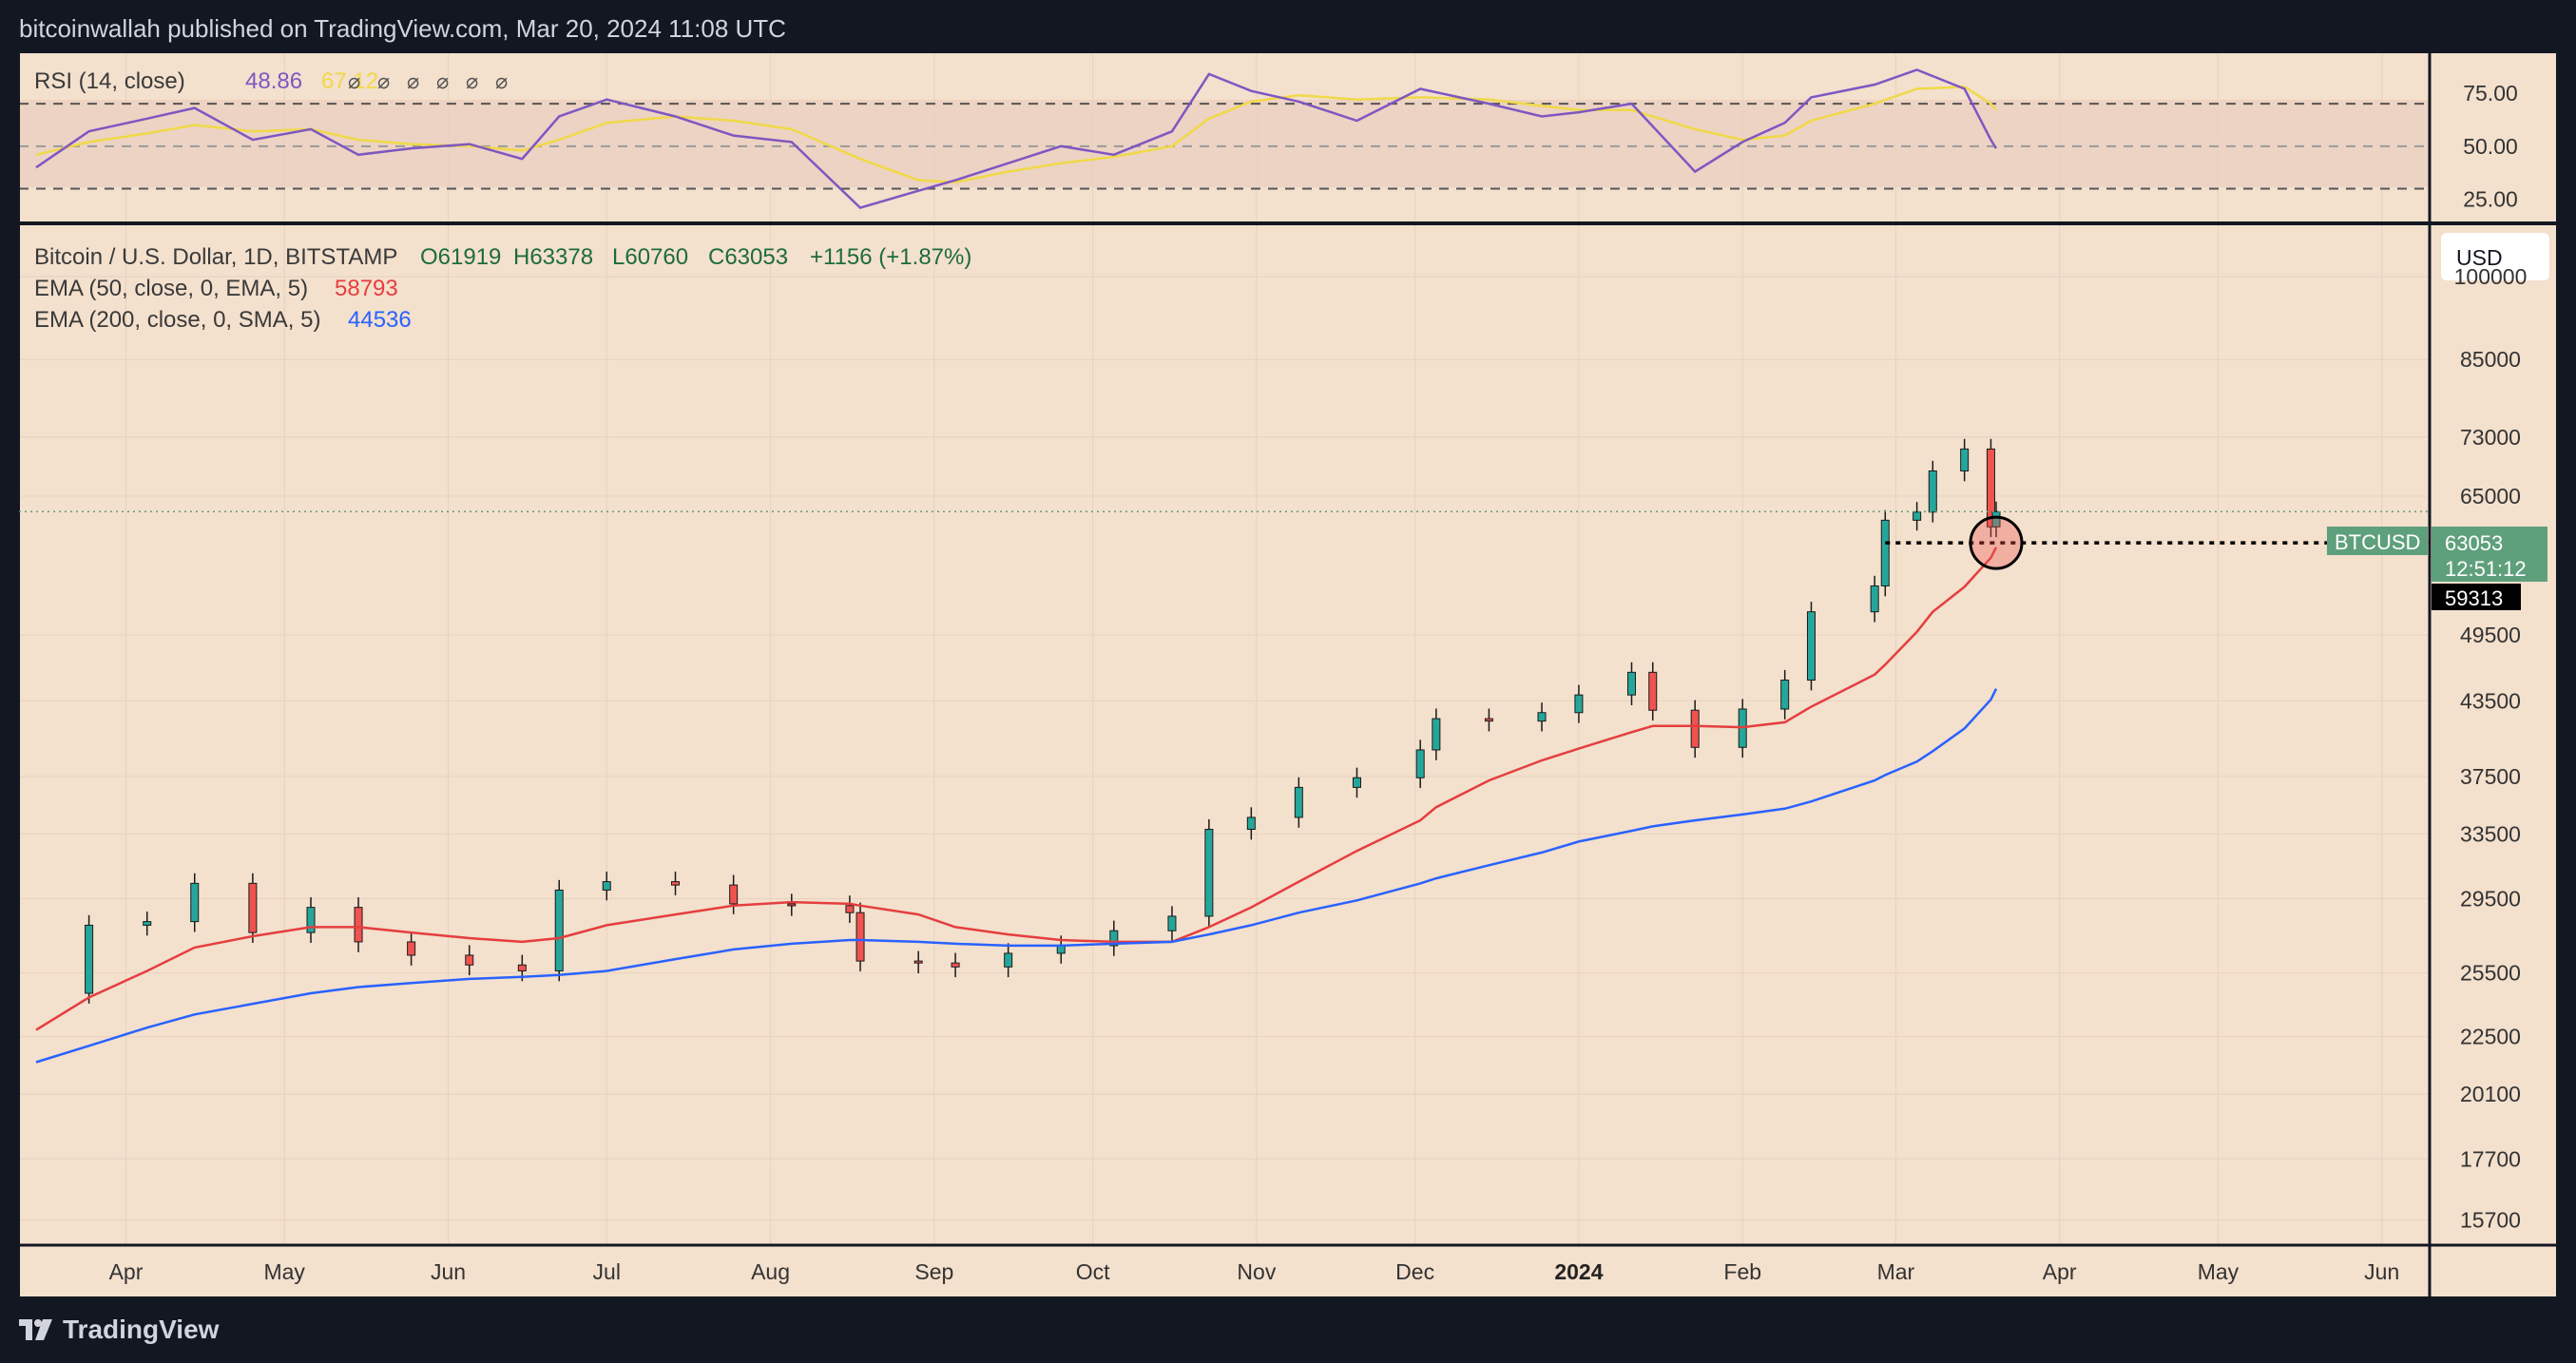 Image resolution: width=2576 pixels, height=1363 pixels. Describe the element at coordinates (748, 257) in the screenshot. I see `ohlc-close: C63053` at that location.